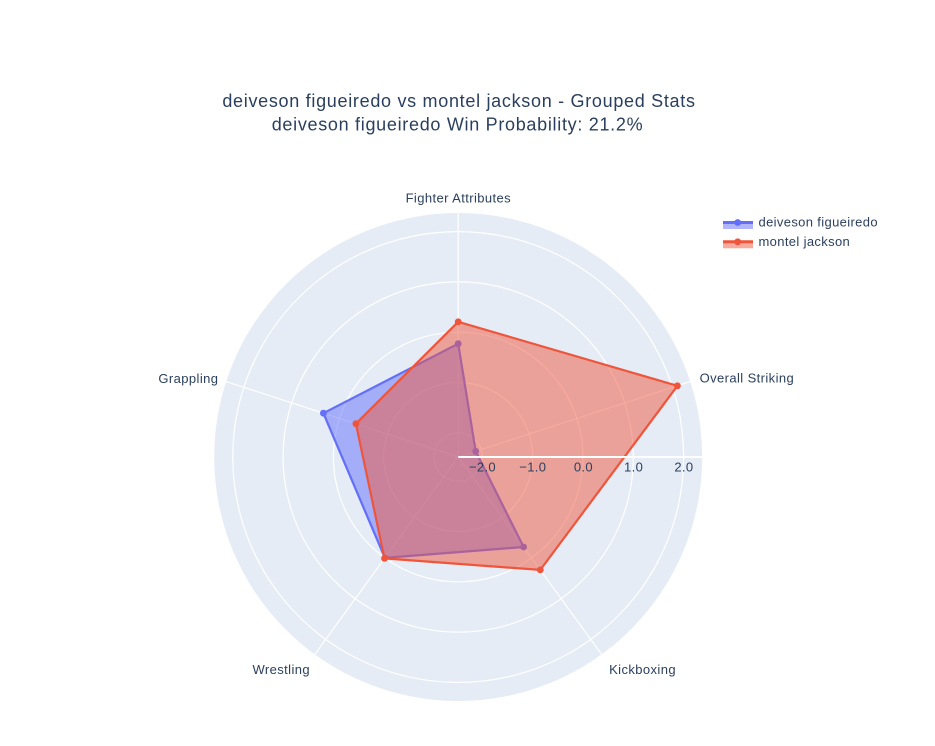  Describe the element at coordinates (459, 197) in the screenshot. I see `svg-text: Fighter Attributes` at that location.